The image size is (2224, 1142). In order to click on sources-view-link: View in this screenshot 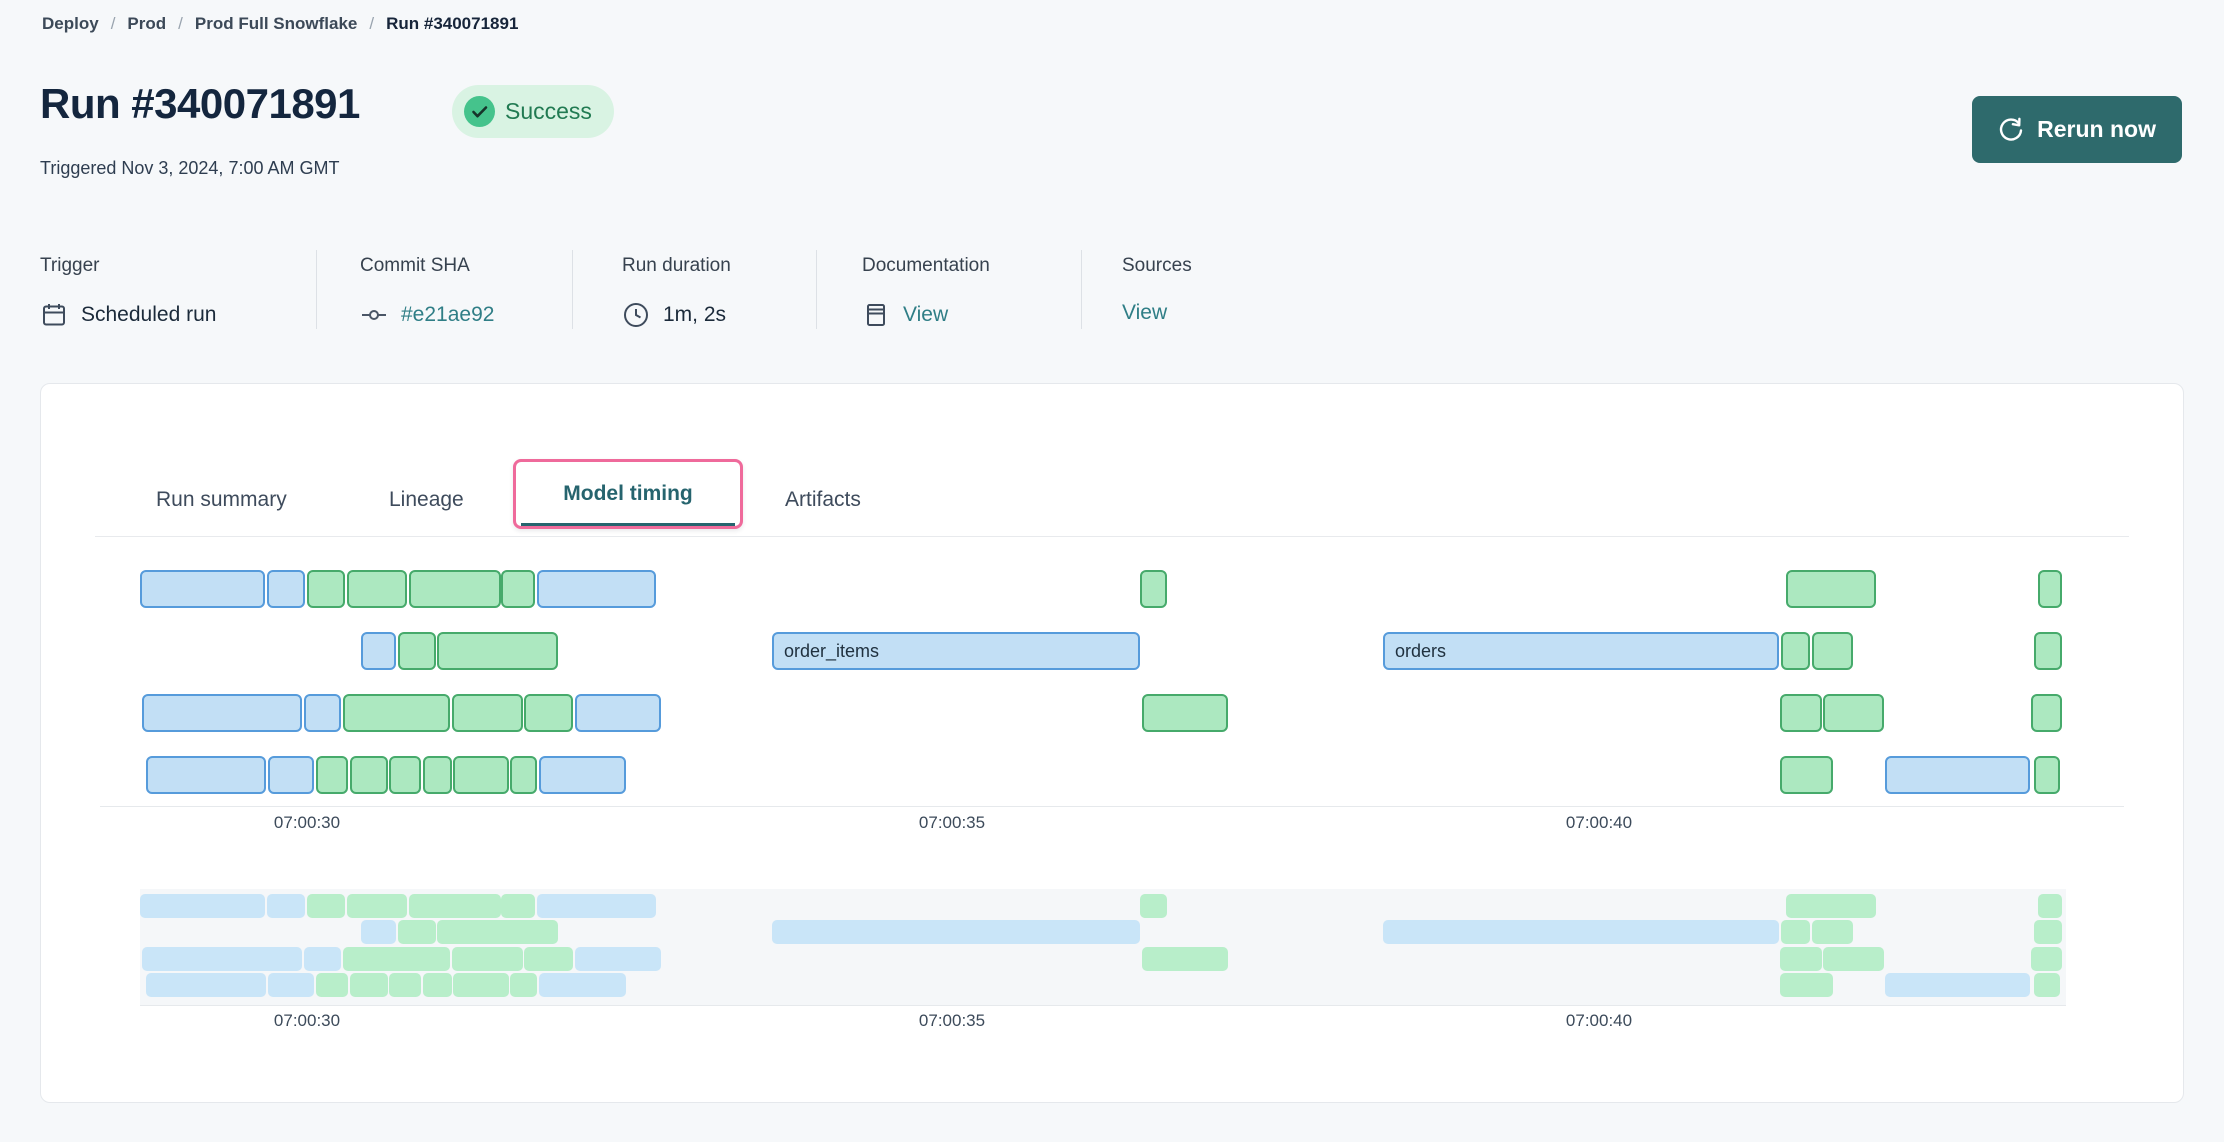, I will do `click(1145, 312)`.